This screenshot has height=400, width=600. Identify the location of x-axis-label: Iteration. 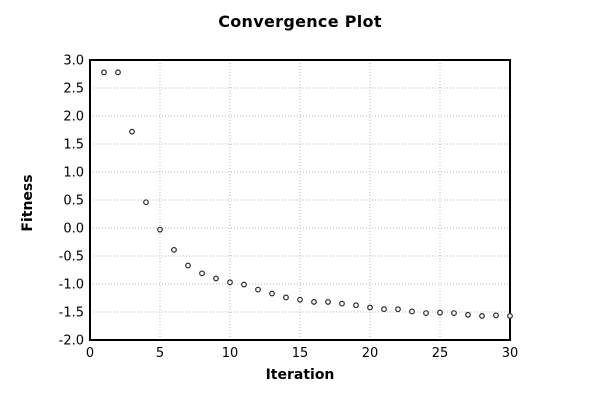
(300, 375).